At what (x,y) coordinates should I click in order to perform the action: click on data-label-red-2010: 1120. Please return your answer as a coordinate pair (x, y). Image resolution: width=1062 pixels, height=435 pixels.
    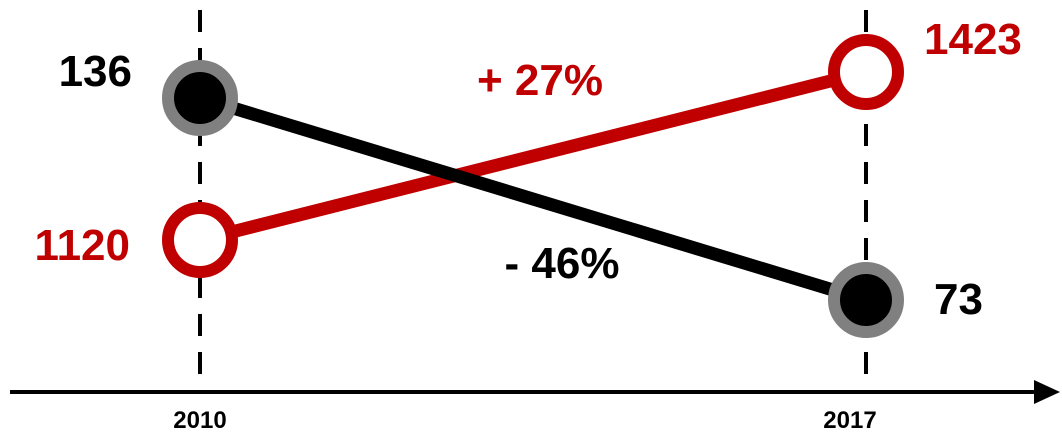
    Looking at the image, I should click on (82, 245).